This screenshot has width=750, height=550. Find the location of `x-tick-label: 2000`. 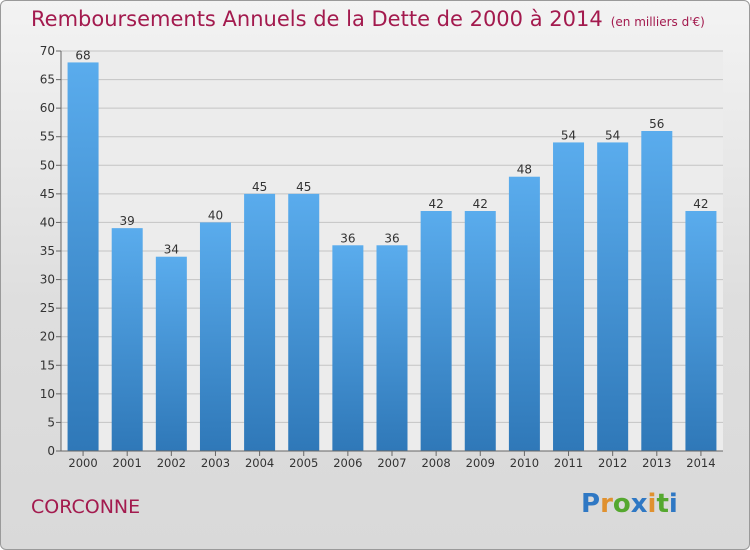

x-tick-label: 2000 is located at coordinates (82, 463).